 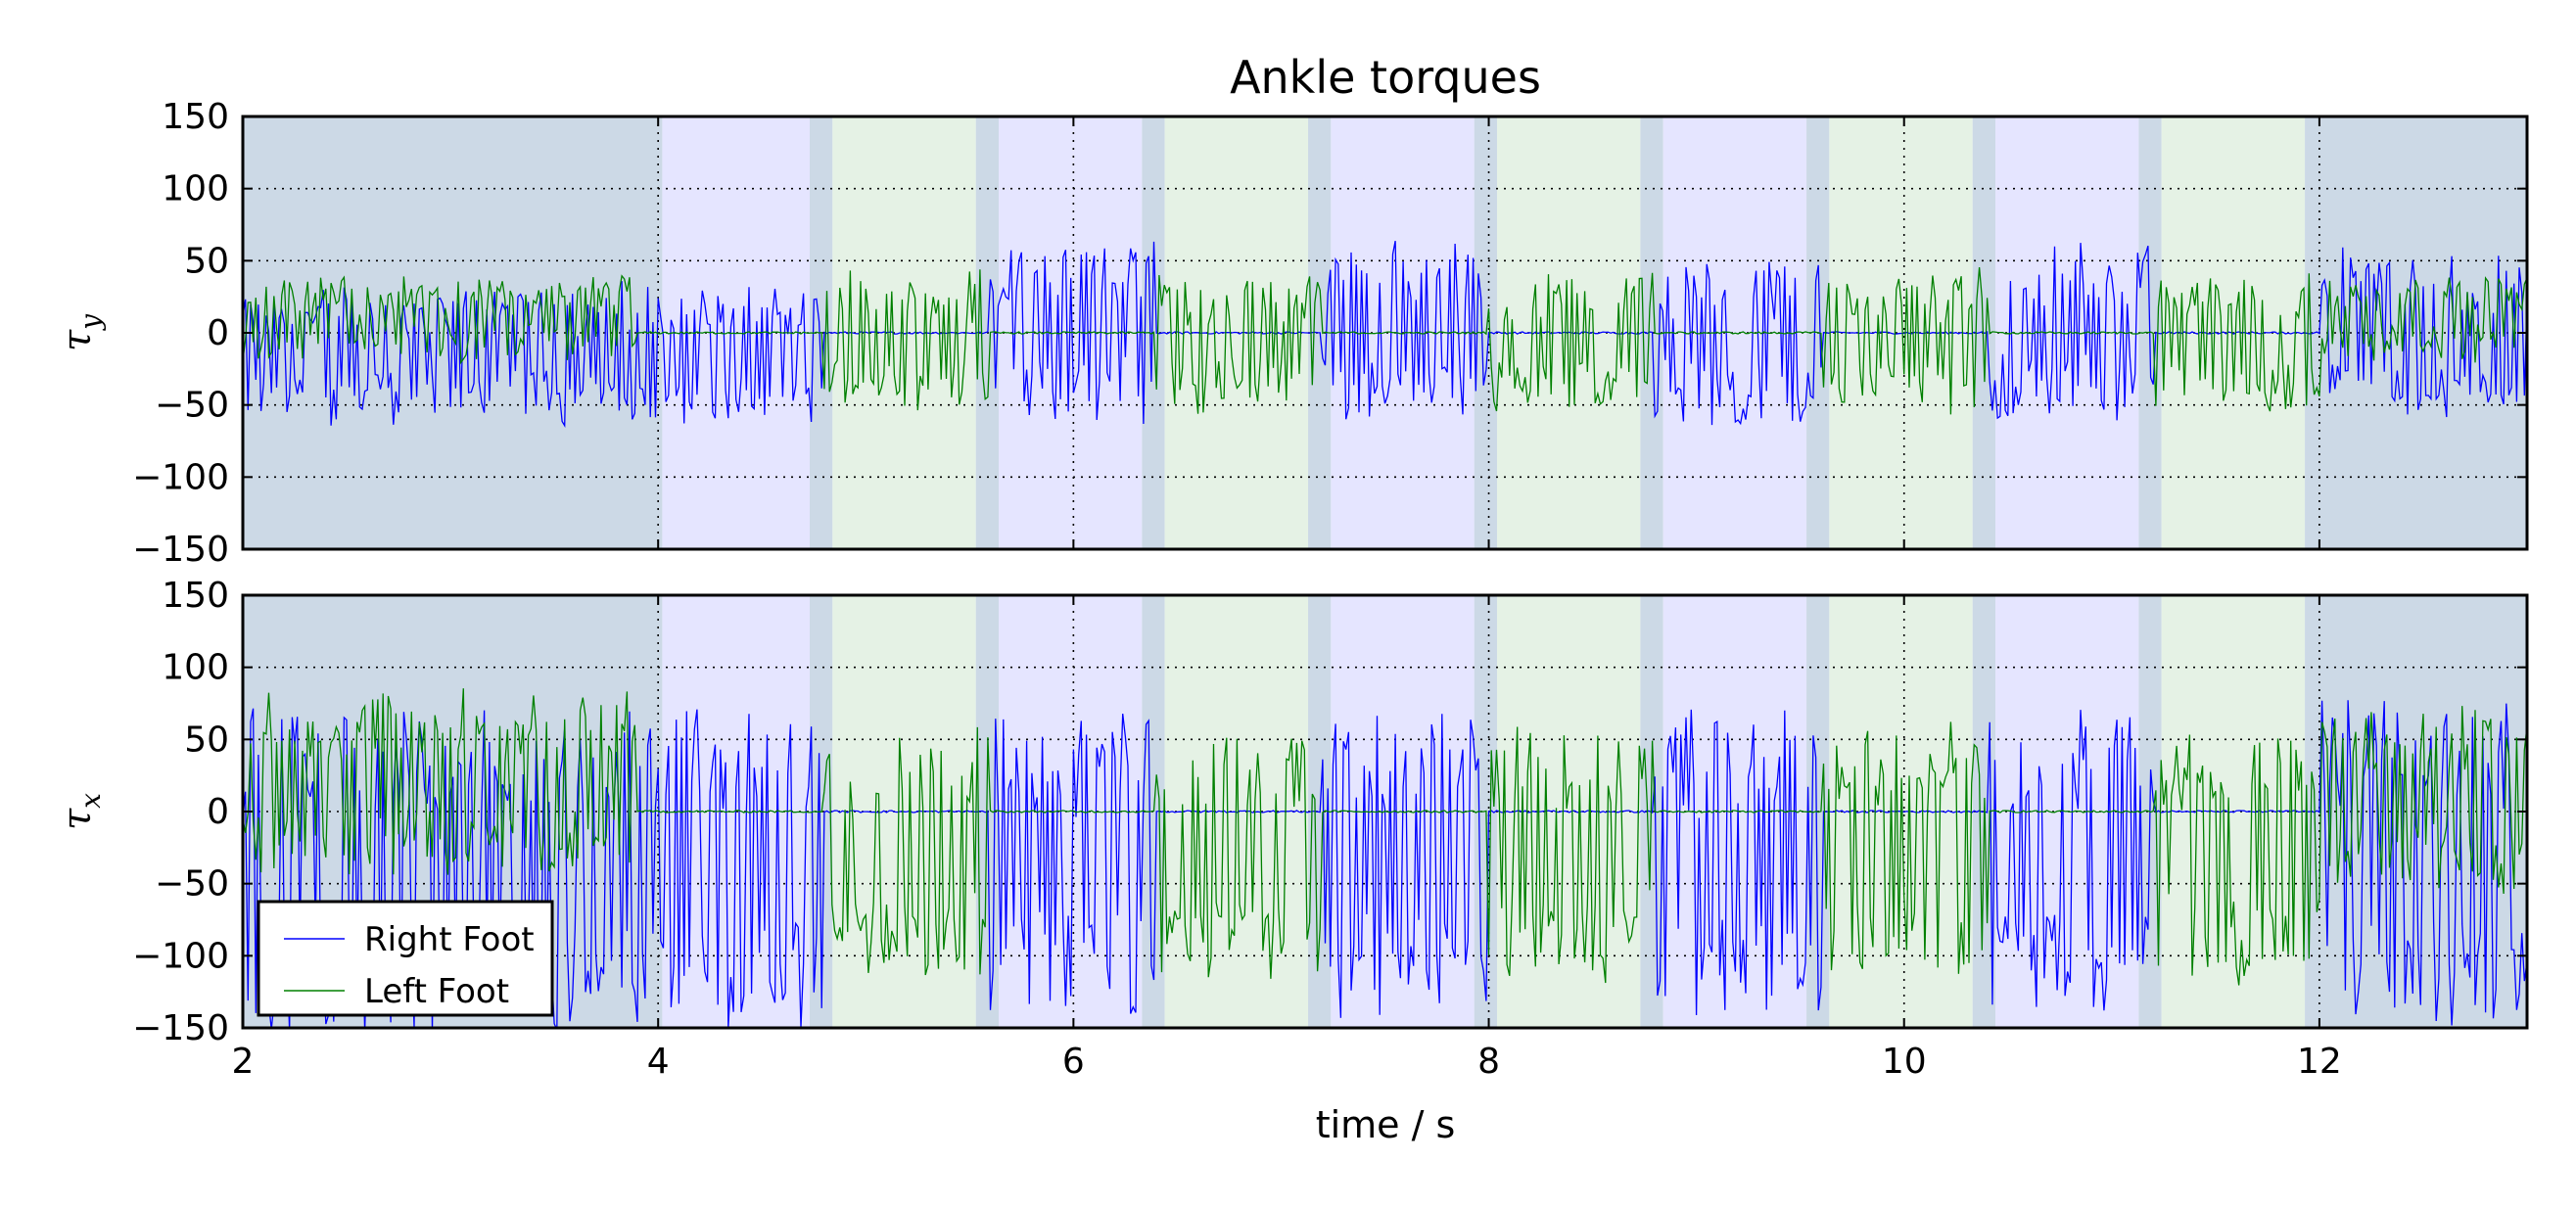 I want to click on legend-label: Right Foot, so click(x=449, y=939).